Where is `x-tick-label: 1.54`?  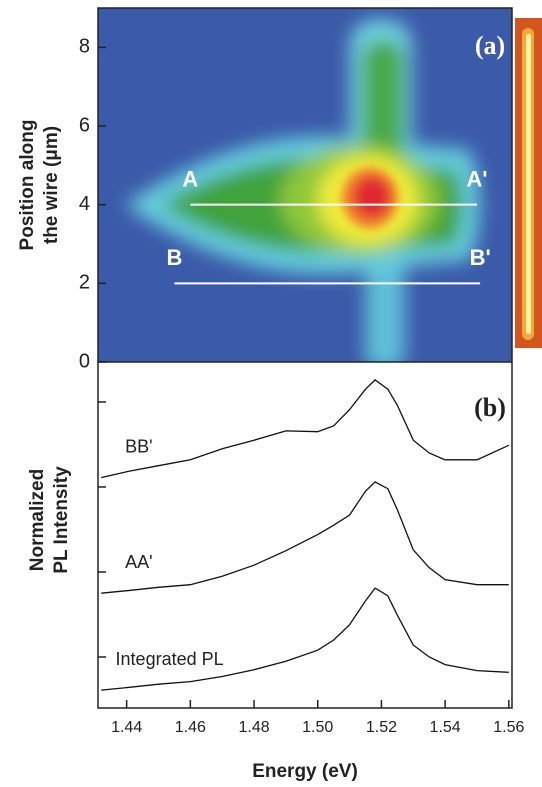 x-tick-label: 1.54 is located at coordinates (445, 727).